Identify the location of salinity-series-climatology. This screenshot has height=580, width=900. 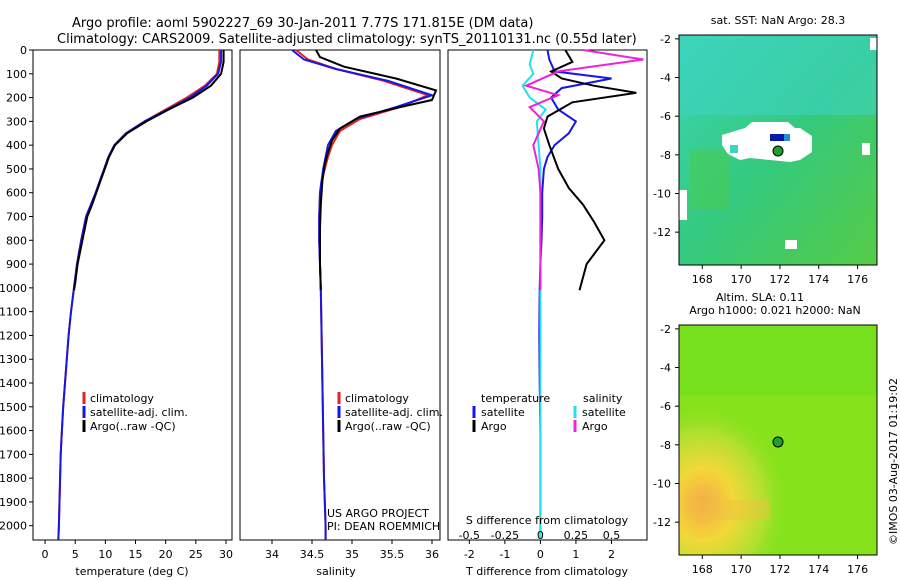
(363, 294).